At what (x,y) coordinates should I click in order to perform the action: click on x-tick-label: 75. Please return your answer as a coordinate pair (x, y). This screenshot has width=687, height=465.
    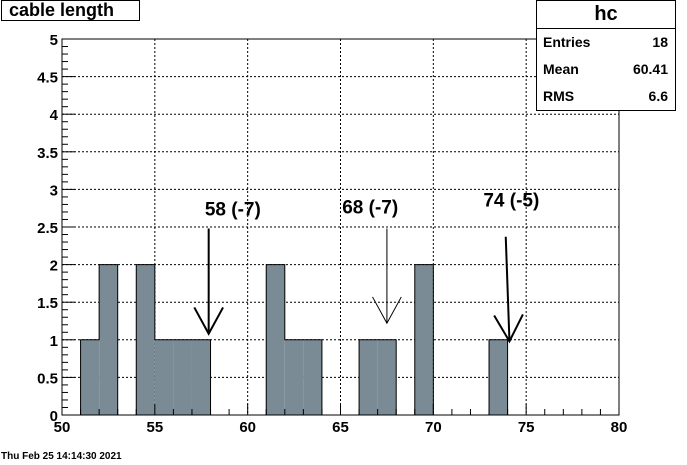
    Looking at the image, I should click on (526, 427).